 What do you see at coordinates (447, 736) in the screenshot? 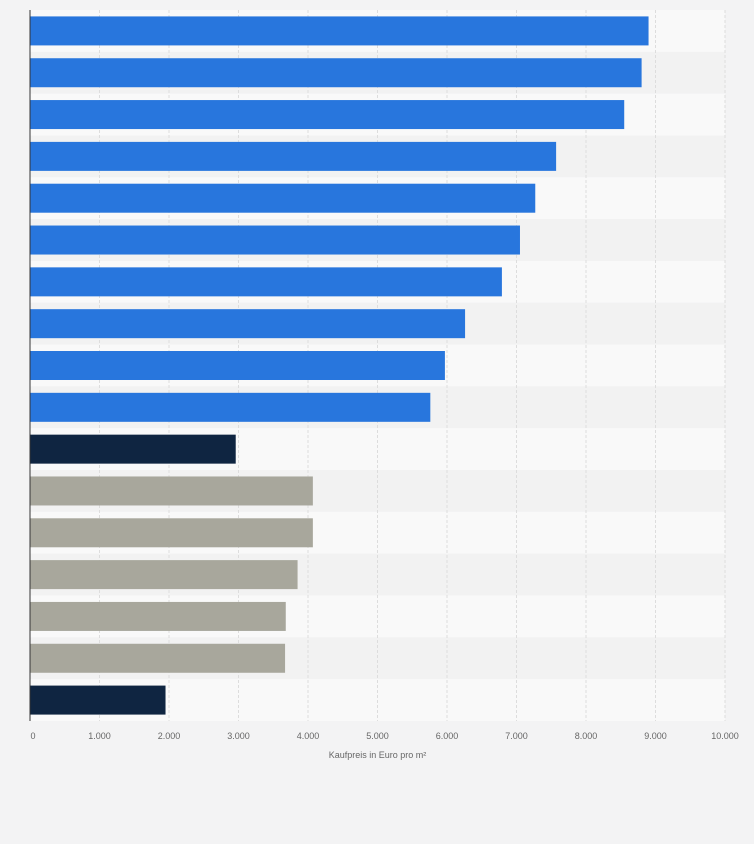
I see `x-tick-label: 6.000` at bounding box center [447, 736].